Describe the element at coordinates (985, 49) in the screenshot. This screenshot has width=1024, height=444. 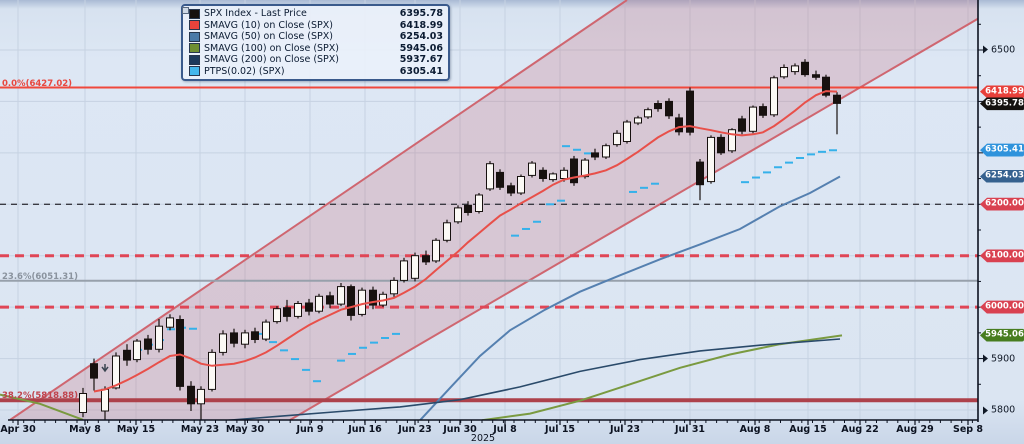
I see `y-axis-label-tick-icon` at that location.